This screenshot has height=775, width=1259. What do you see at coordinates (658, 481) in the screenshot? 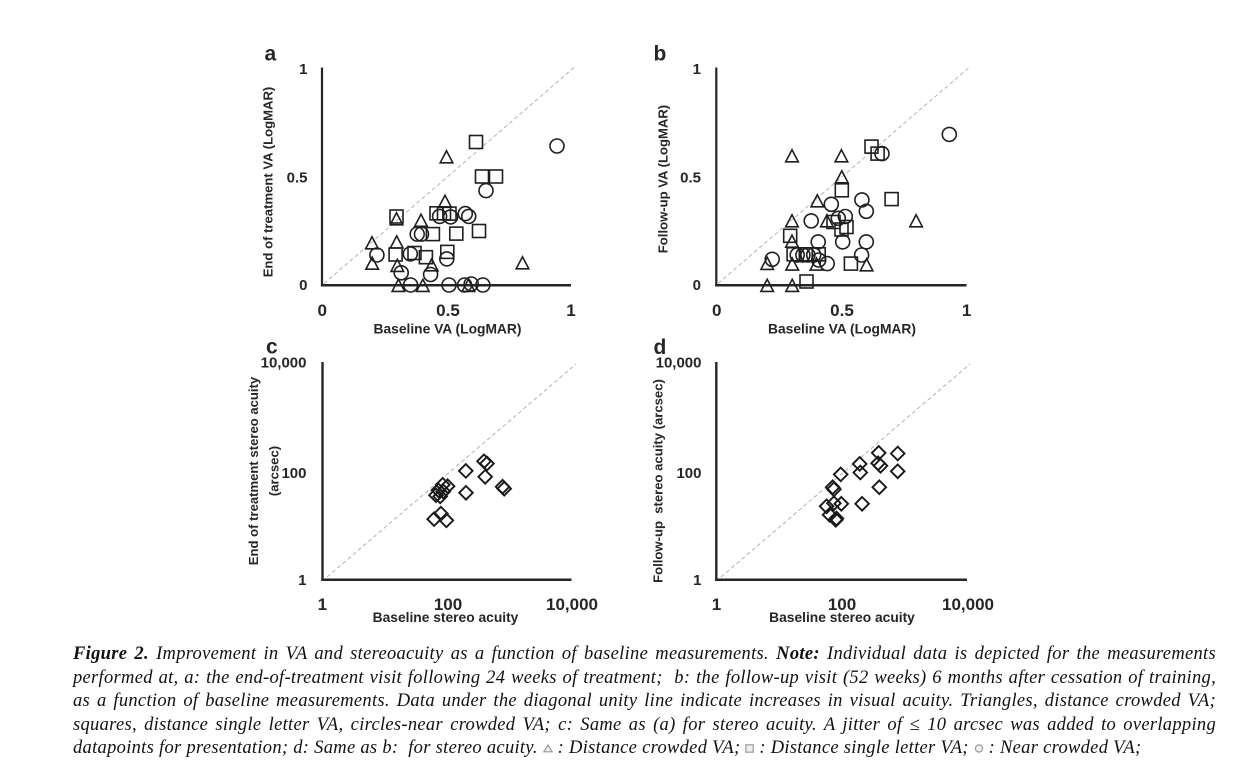
I see `svg-text:Follow-up stereo acuity (arcs: Follow-up stereo acuity (arcsec)` at bounding box center [658, 481].